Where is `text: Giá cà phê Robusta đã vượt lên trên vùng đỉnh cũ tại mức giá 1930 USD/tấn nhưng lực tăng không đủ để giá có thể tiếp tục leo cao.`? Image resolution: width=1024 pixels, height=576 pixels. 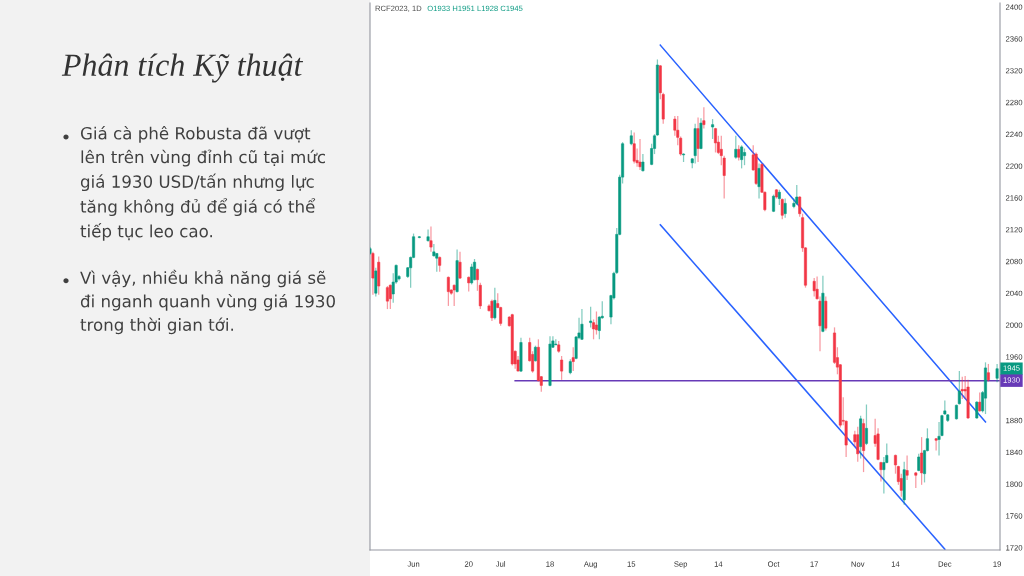 text: Giá cà phê Robusta đã vượt lên trên vùng đỉnh cũ tại mức giá 1930 USD/tấn nhưng lực tăng không đủ để giá có thể tiếp tục leo cao. is located at coordinates (202, 183).